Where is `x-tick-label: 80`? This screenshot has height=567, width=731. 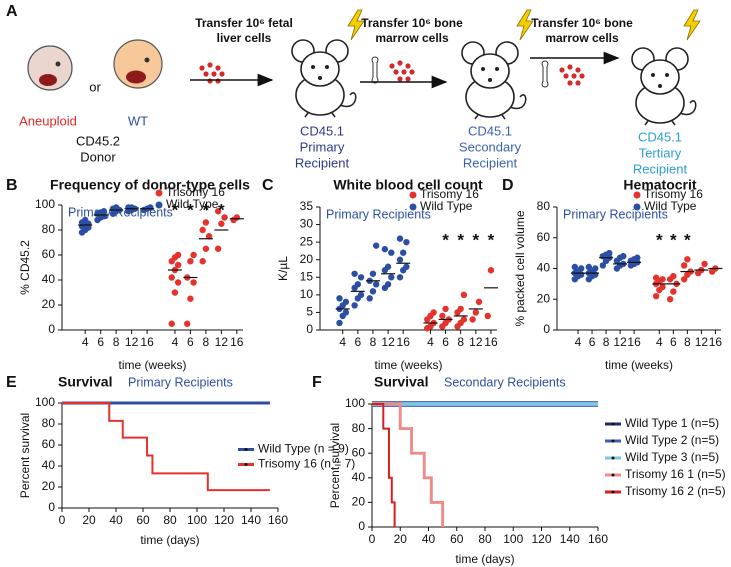 x-tick-label: 80 is located at coordinates (170, 520).